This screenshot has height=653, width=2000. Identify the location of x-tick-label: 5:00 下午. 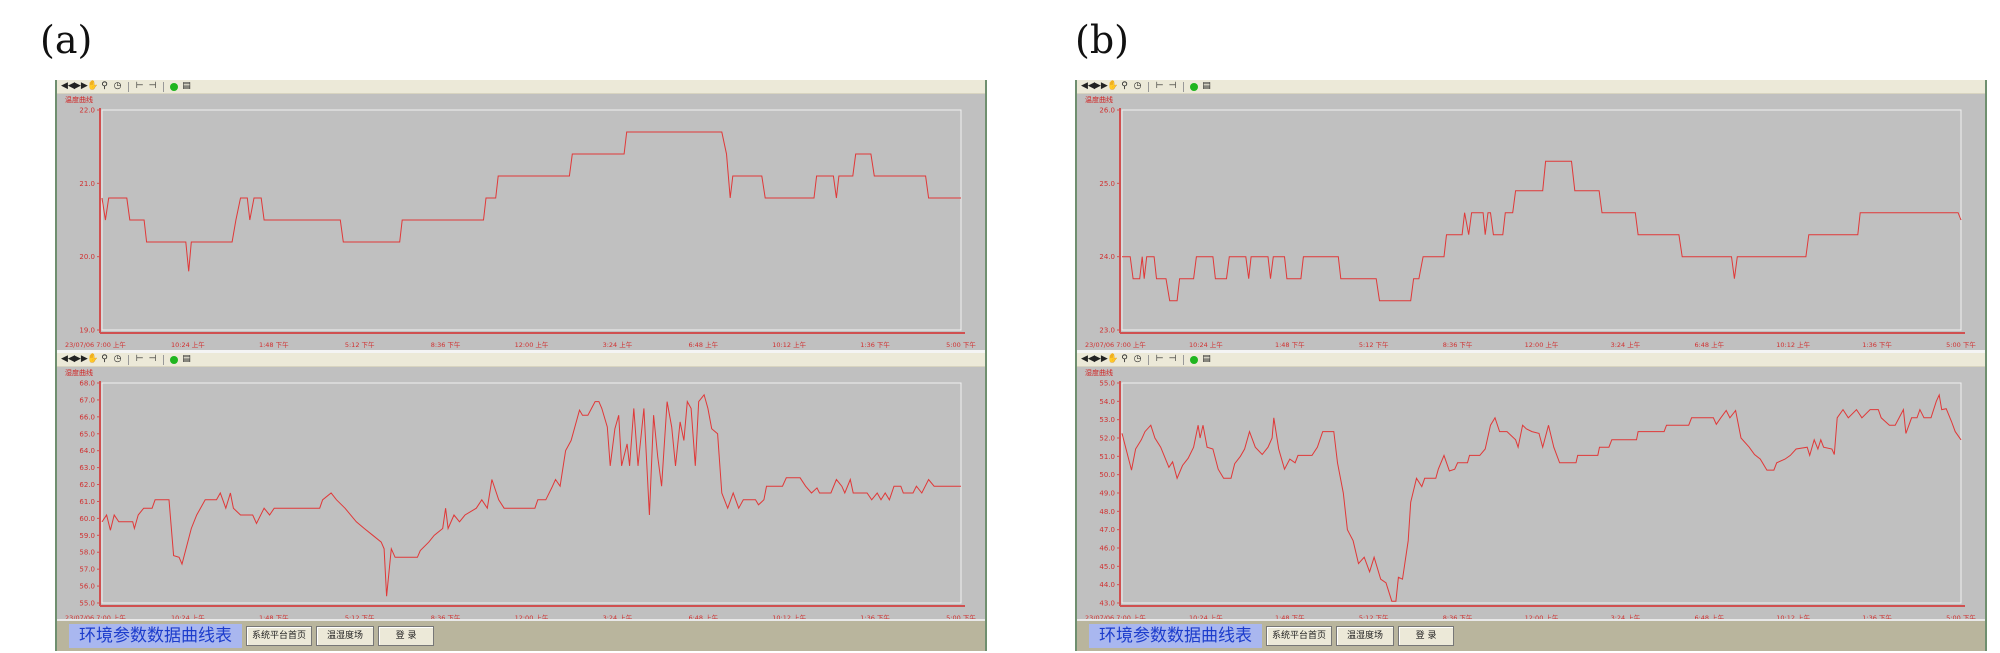
(1961, 617).